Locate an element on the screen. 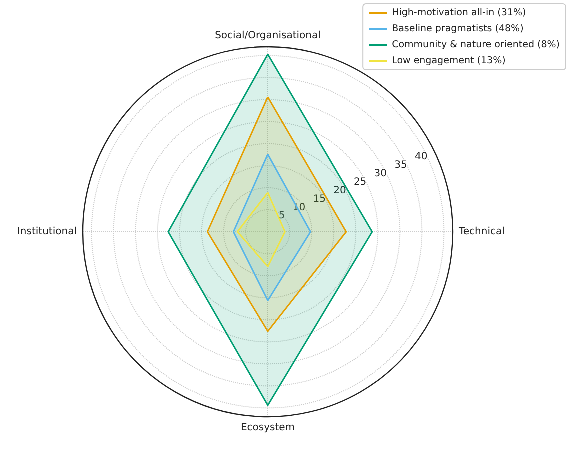 Image resolution: width=568 pixels, height=463 pixels. spoke-label: Technical is located at coordinates (481, 232).